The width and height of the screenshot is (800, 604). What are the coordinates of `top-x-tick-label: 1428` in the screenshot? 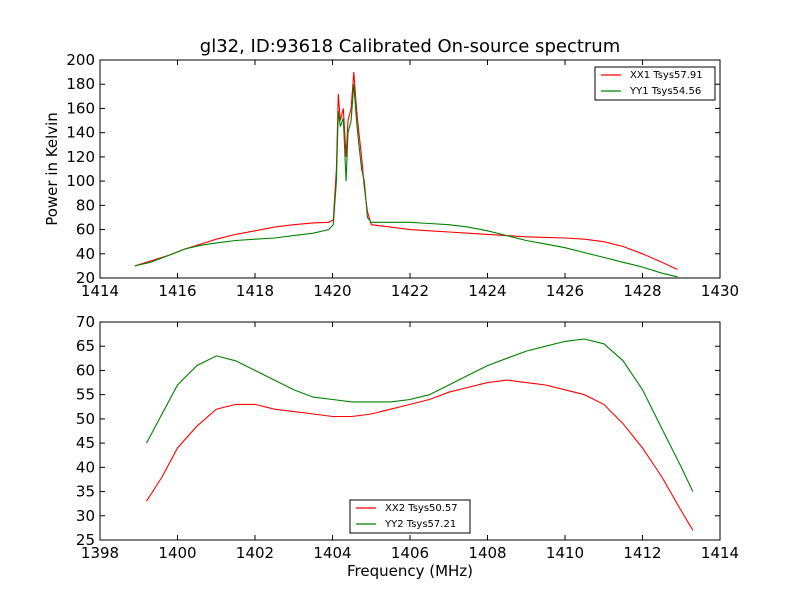 It's located at (642, 291).